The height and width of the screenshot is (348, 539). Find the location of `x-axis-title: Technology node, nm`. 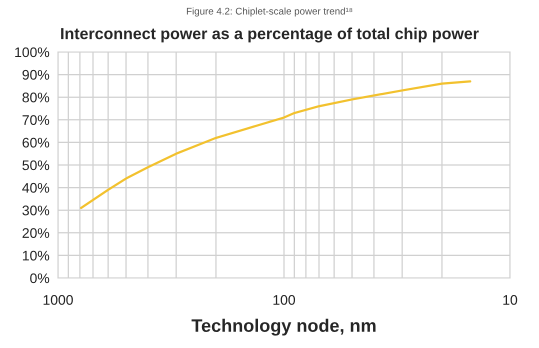

x-axis-title: Technology node, nm is located at coordinates (284, 327).